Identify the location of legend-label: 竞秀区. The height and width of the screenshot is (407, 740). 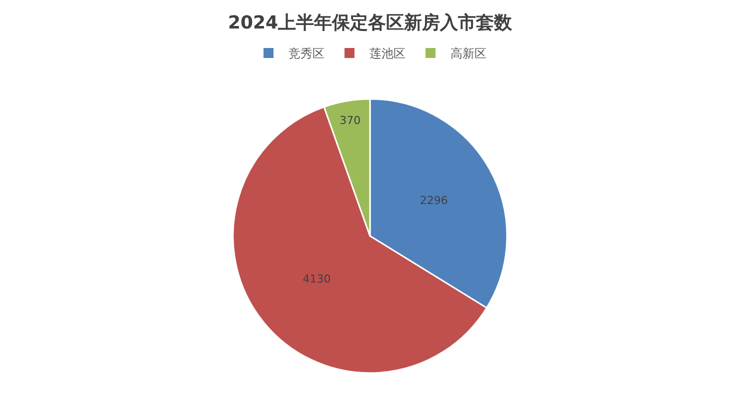
(306, 53).